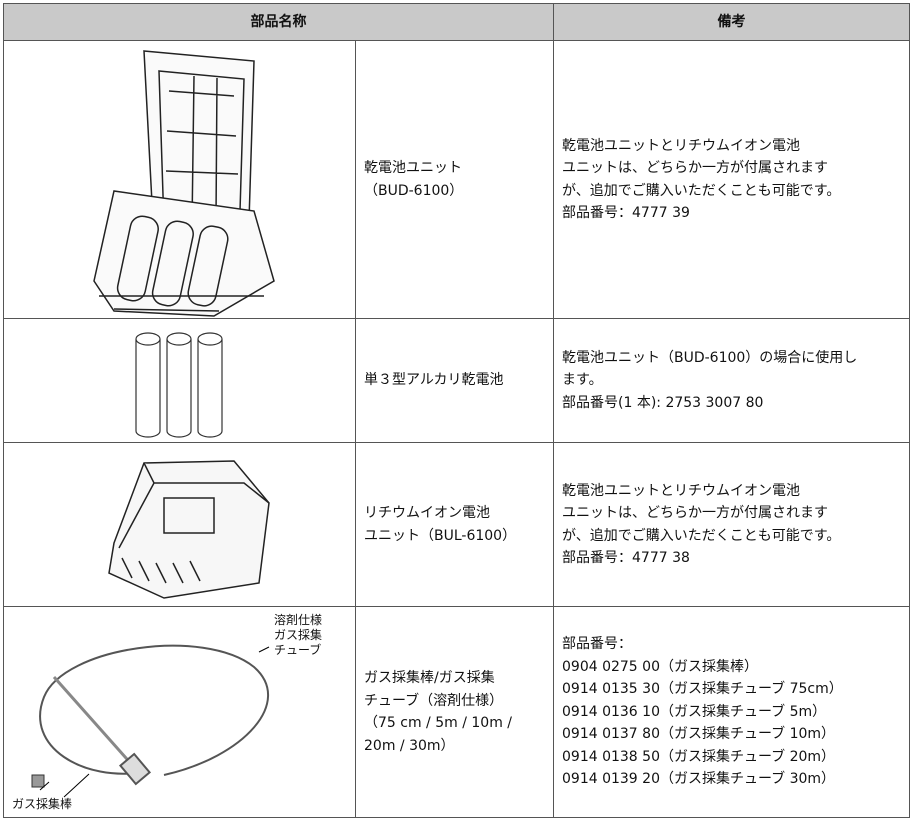 Image resolution: width=912 pixels, height=818 pixels. What do you see at coordinates (702, 689) in the screenshot?
I see `text: 0914 0135 30（ガス採集チューブ 75cm）` at bounding box center [702, 689].